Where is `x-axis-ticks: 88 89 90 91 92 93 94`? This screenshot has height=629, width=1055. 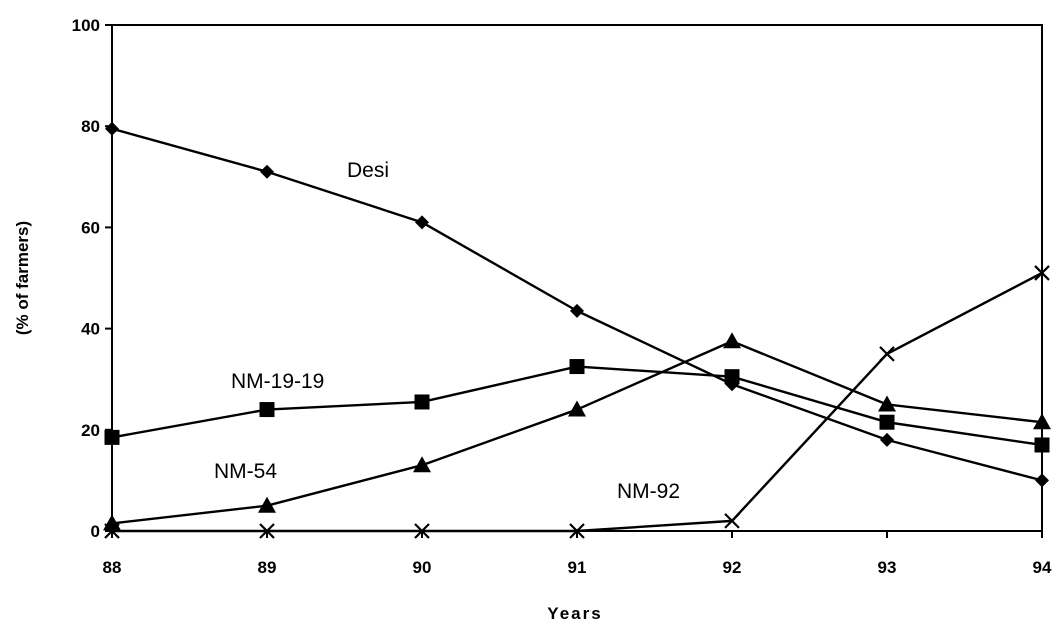 x-axis-ticks: 88 89 90 91 92 93 94 is located at coordinates (577, 554).